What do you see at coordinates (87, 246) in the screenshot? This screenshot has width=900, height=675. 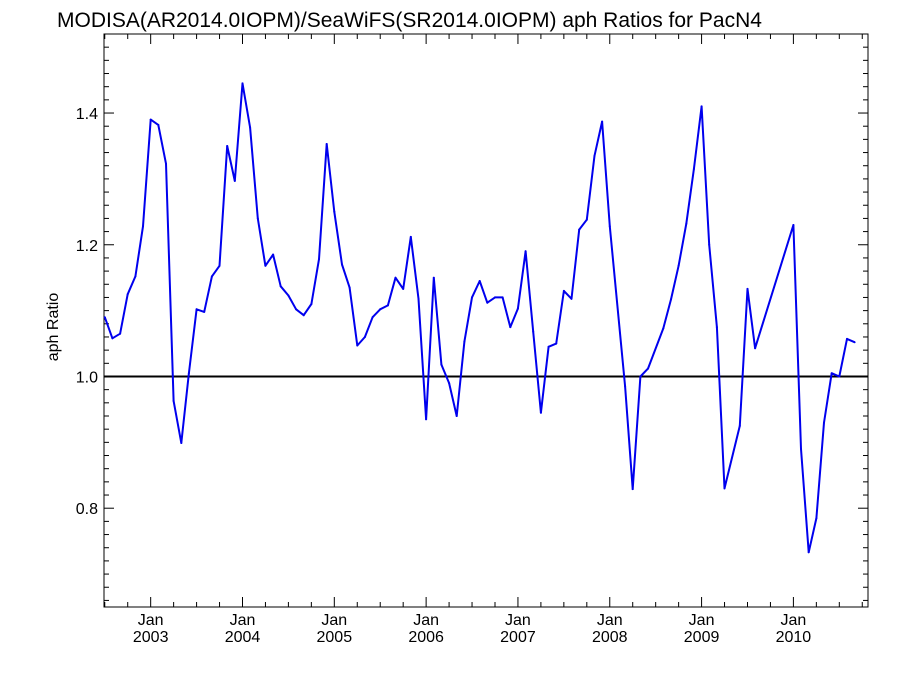 I see `y-tick-label: 1.2` at bounding box center [87, 246].